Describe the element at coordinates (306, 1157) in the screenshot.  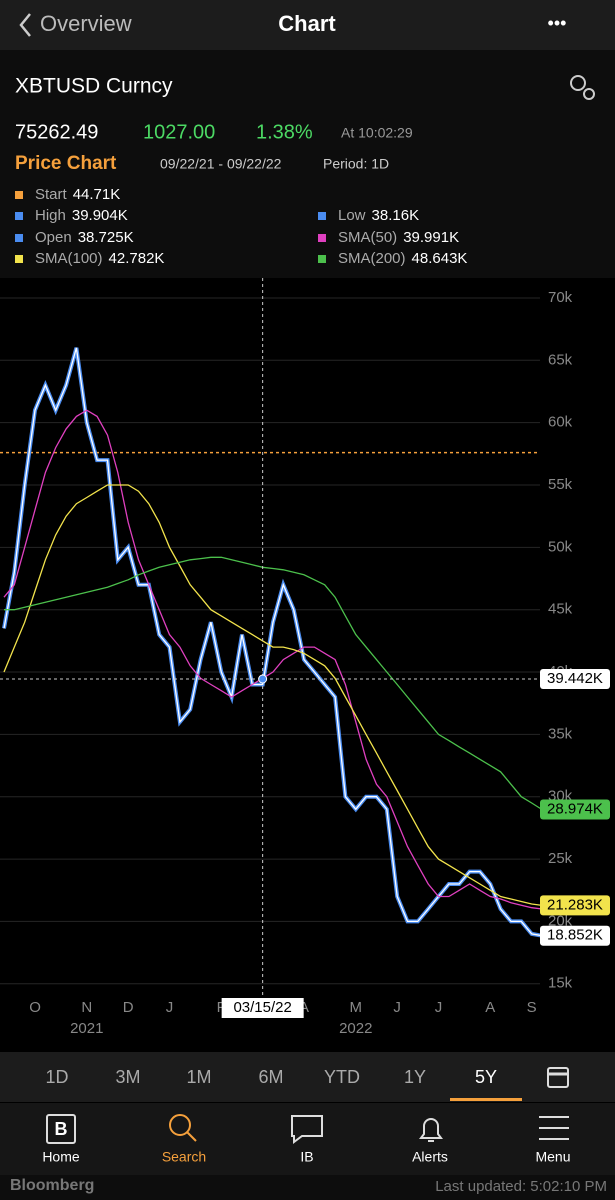
I see `tab-label: IB` at that location.